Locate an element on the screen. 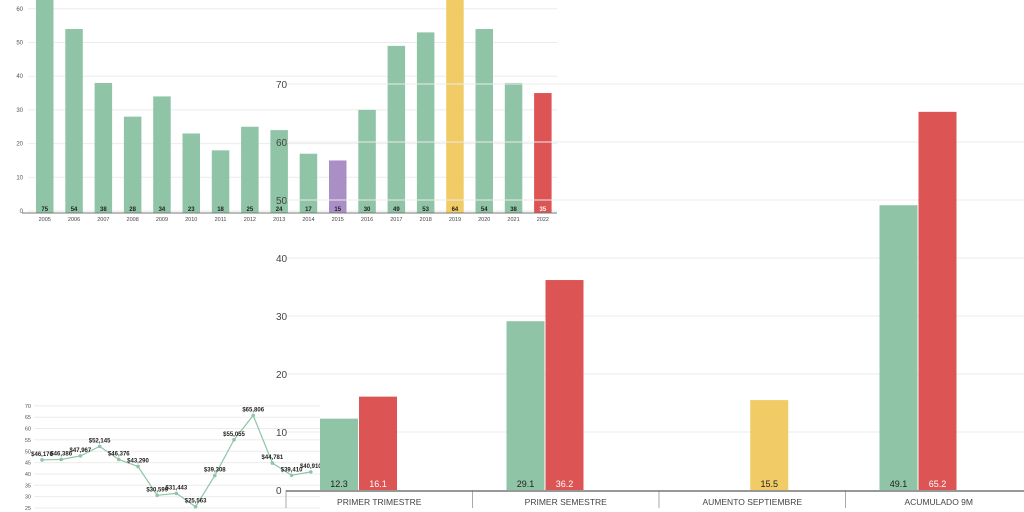 This screenshot has height=512, width=1024. x-tick-label: PRIMER SEMESTRE is located at coordinates (566, 502).